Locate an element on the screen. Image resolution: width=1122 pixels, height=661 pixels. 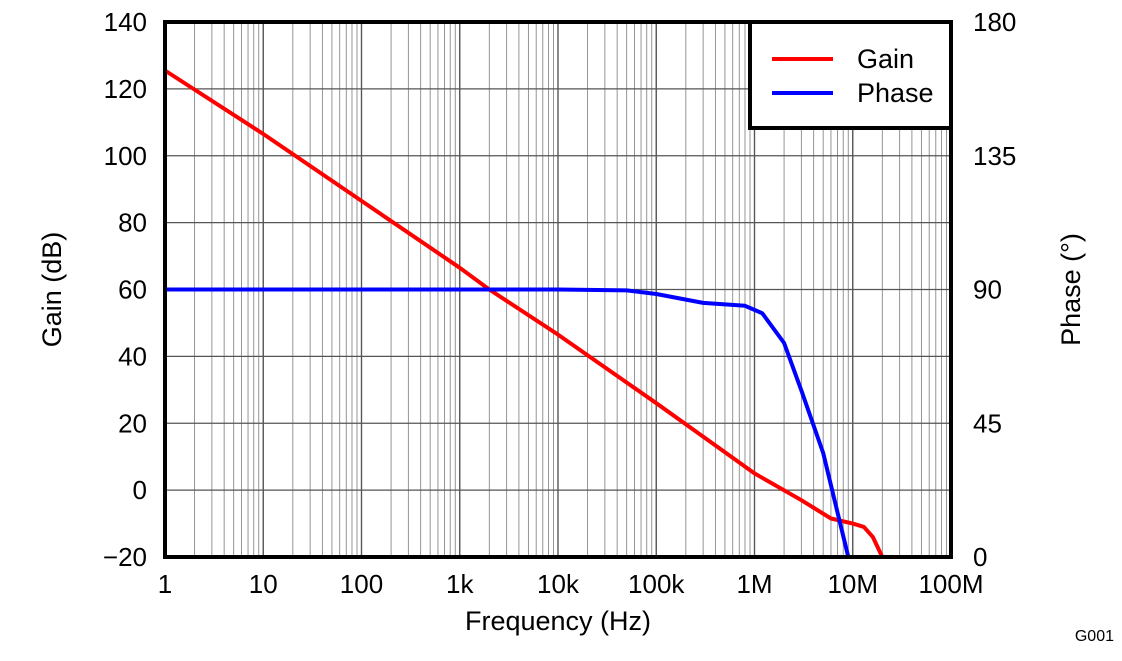
x-tick-label: 100k is located at coordinates (656, 584).